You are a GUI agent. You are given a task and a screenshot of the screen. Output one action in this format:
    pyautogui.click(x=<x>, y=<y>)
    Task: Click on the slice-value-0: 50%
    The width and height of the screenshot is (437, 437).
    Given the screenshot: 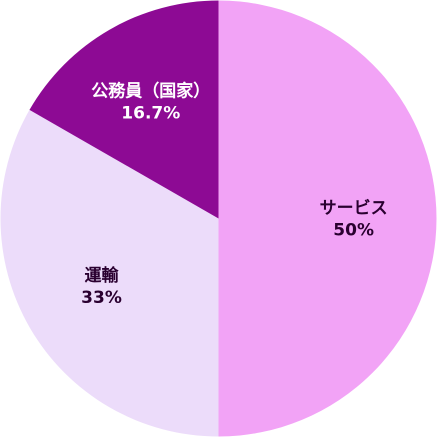 What is the action you would take?
    pyautogui.click(x=353, y=231)
    